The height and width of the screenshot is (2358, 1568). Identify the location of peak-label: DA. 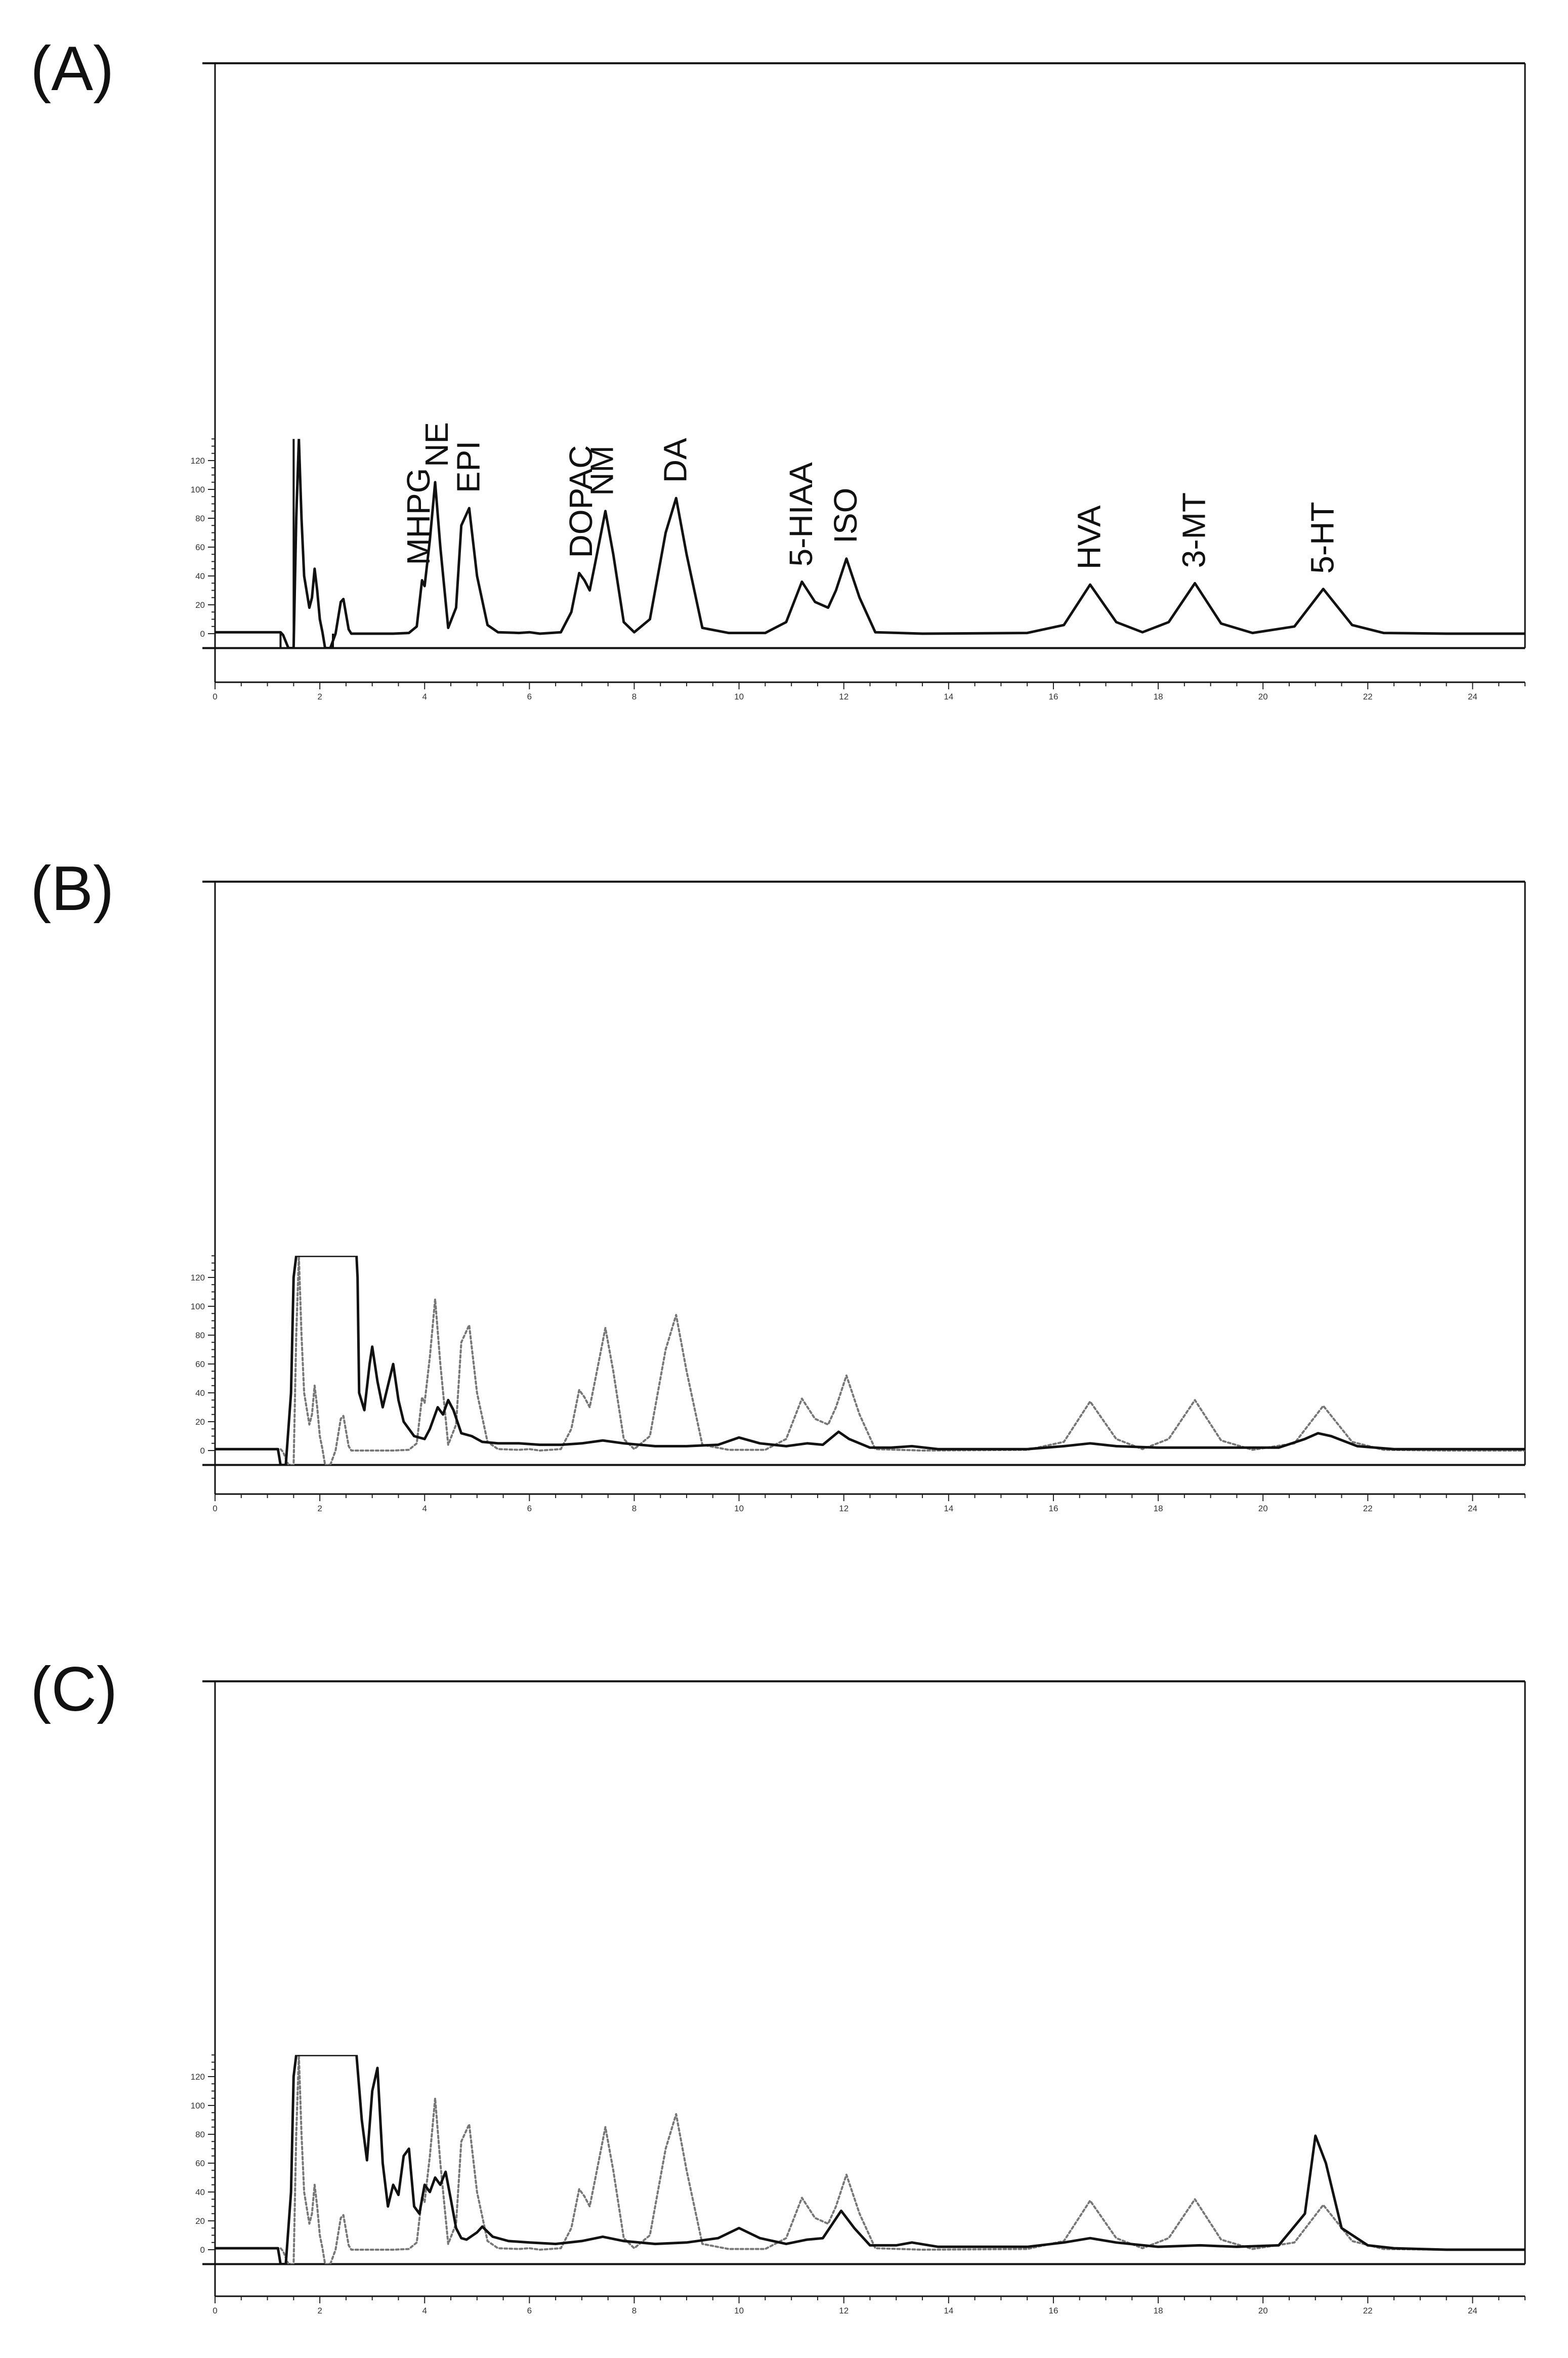
(675, 460).